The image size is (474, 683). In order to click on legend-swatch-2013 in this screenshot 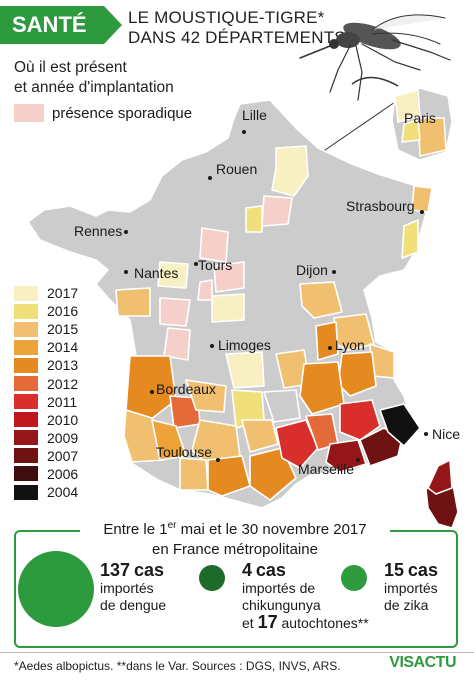, I will do `click(26, 365)`.